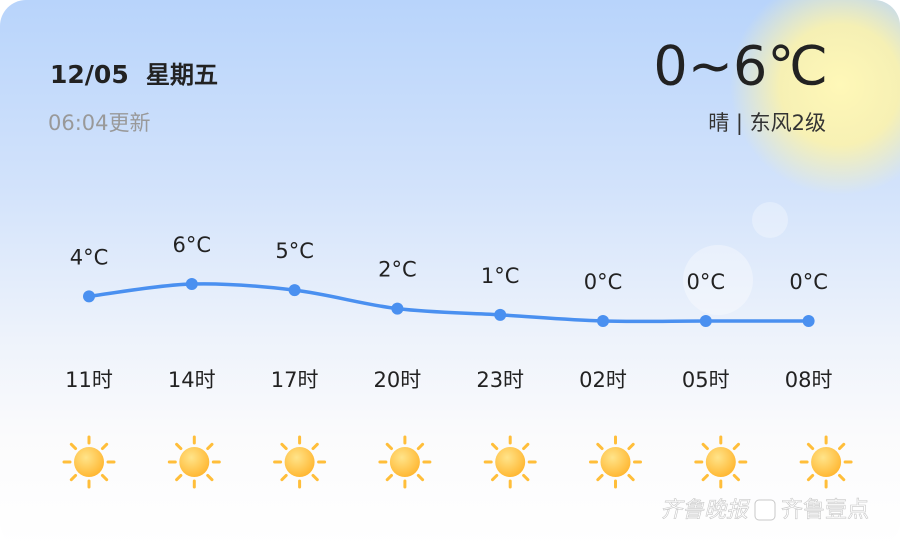  Describe the element at coordinates (294, 251) in the screenshot. I see `temp-label: 5°C` at that location.